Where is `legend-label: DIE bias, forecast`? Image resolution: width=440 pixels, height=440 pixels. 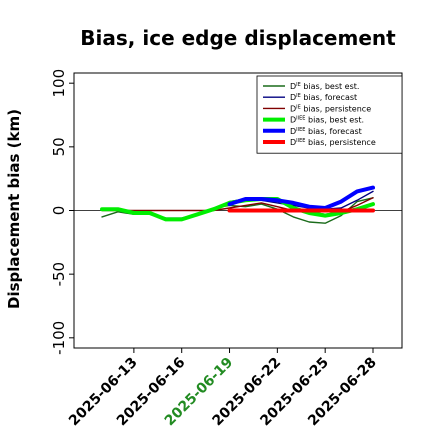
legend-label: DIE bias, forecast is located at coordinates (323, 97).